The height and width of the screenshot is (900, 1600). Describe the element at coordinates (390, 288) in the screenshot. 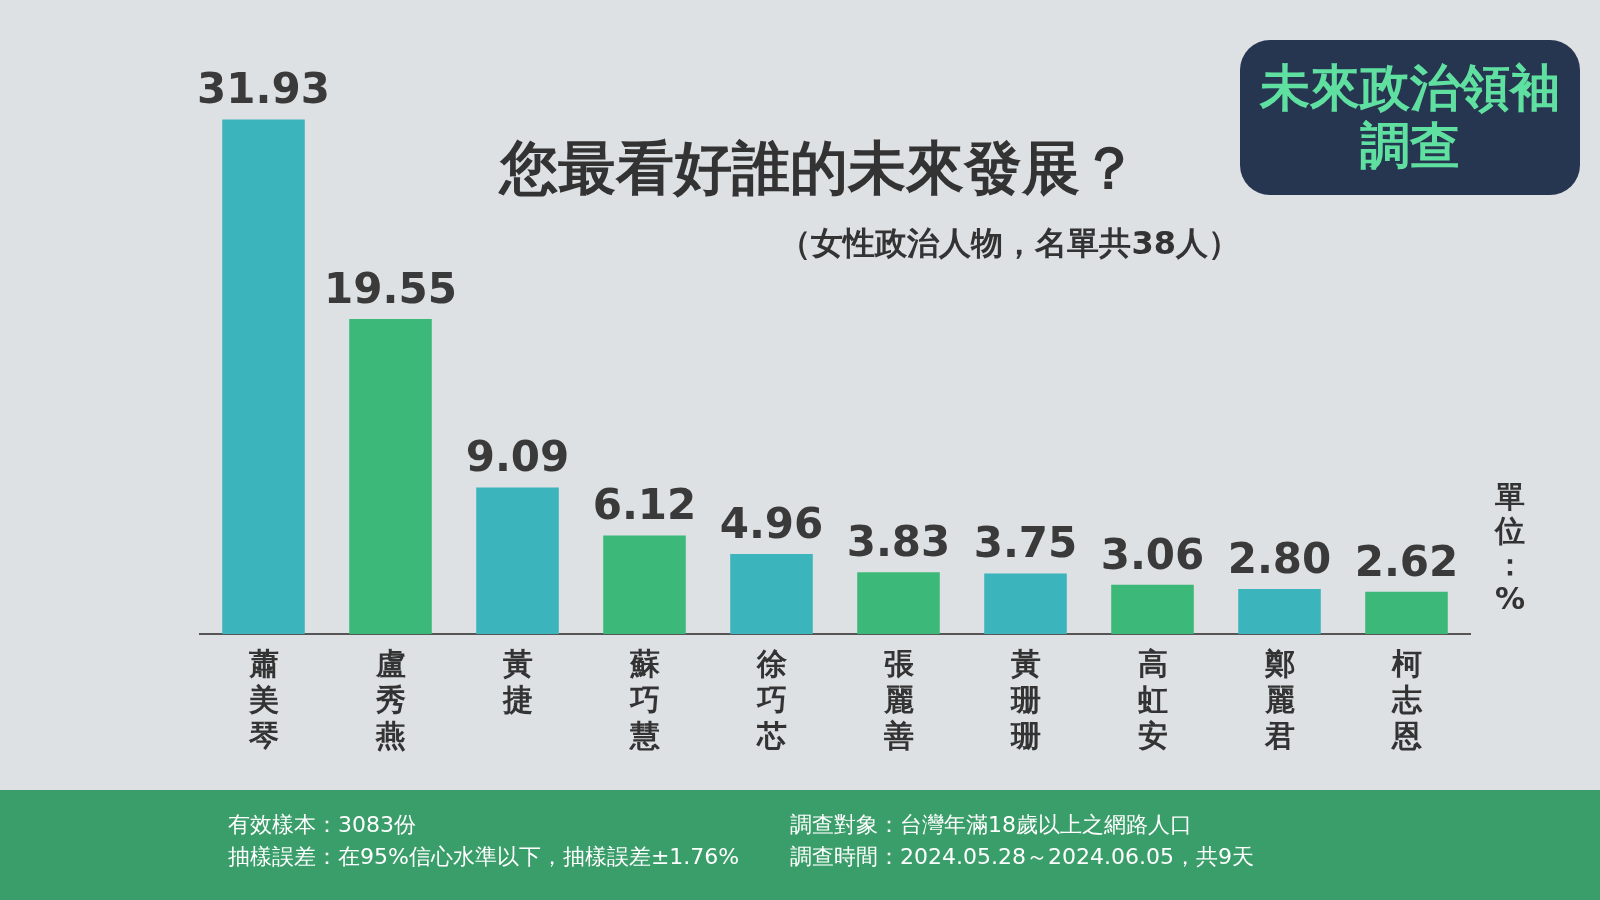

I see `data-label: 19.55` at that location.